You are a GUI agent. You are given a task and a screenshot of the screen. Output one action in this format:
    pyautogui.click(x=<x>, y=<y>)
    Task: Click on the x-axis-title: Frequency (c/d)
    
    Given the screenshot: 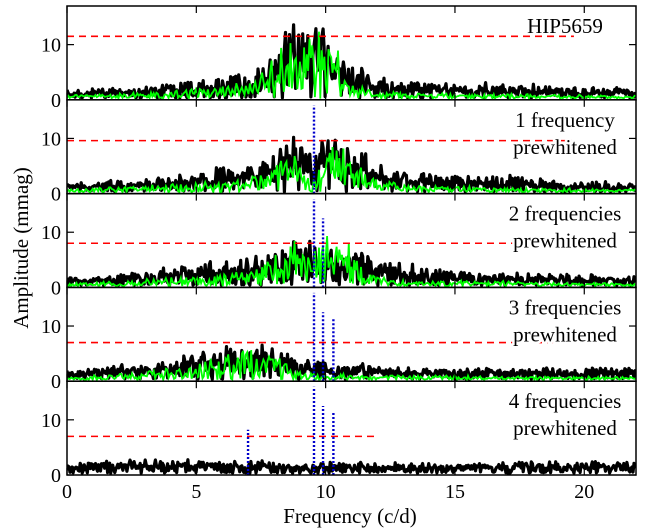 What is the action you would take?
    pyautogui.click(x=350, y=516)
    